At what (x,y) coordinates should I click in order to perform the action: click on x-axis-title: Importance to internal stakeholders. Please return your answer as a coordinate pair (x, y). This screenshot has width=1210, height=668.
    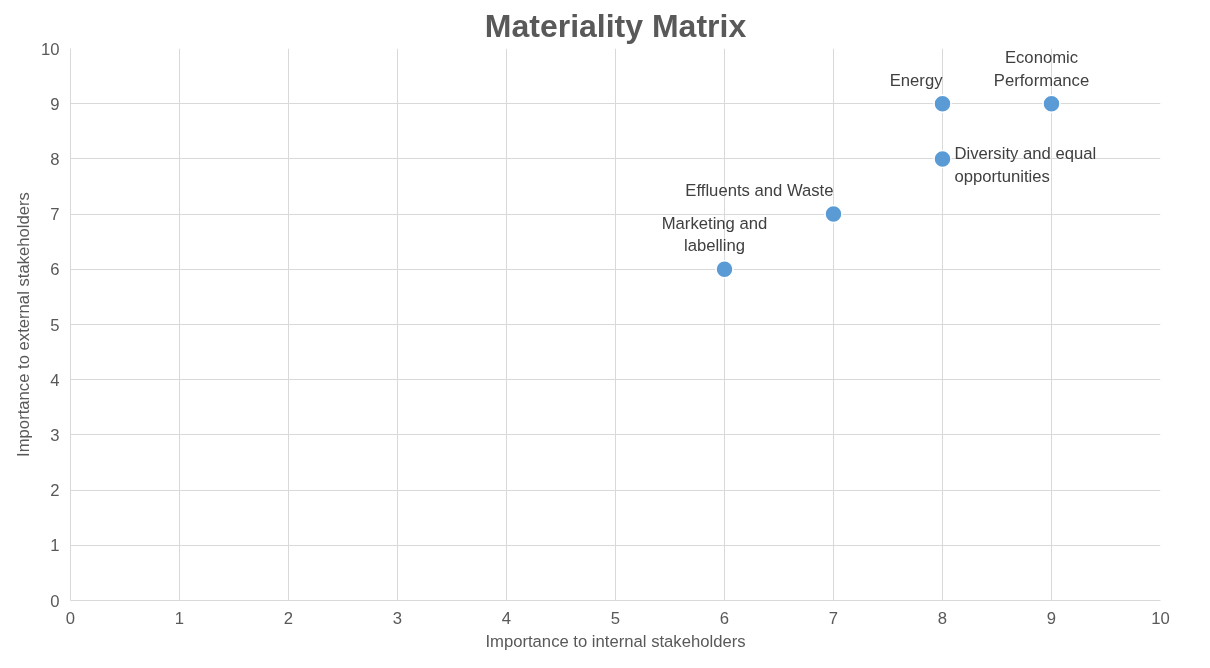
    Looking at the image, I should click on (615, 641).